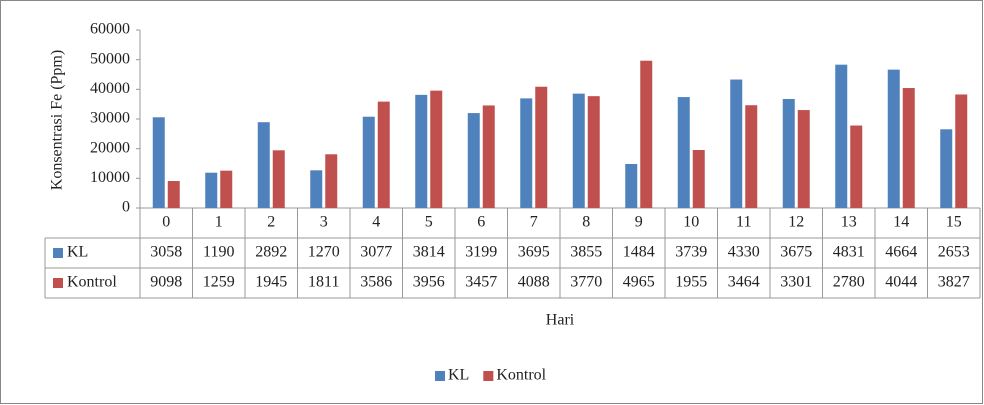 The width and height of the screenshot is (984, 405). What do you see at coordinates (849, 252) in the screenshot?
I see `table-cell: 4831` at bounding box center [849, 252].